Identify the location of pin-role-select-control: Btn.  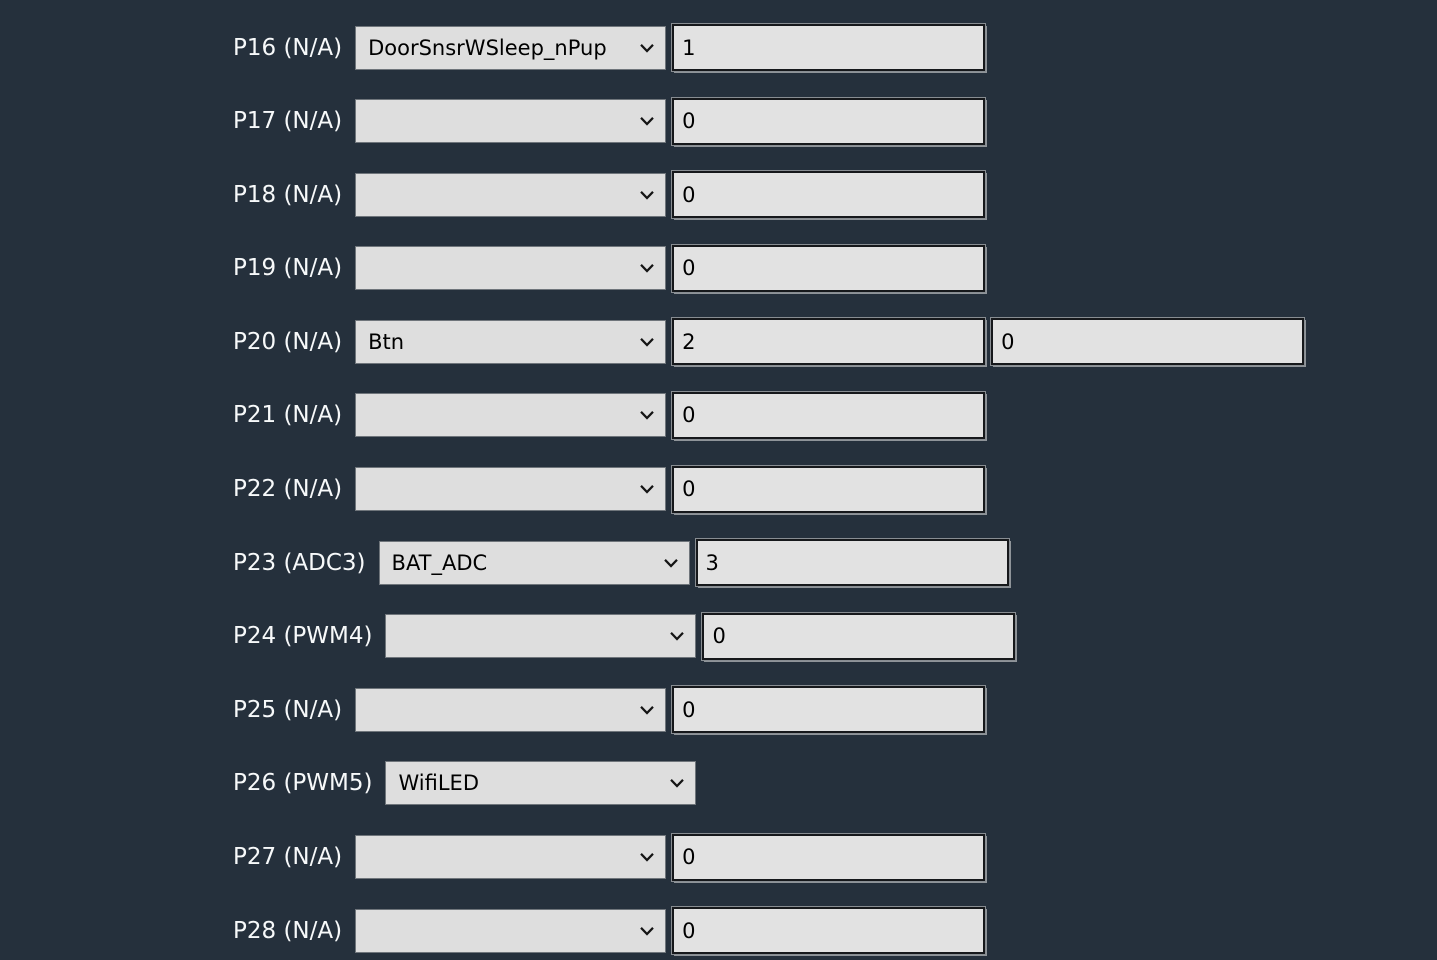
(511, 341).